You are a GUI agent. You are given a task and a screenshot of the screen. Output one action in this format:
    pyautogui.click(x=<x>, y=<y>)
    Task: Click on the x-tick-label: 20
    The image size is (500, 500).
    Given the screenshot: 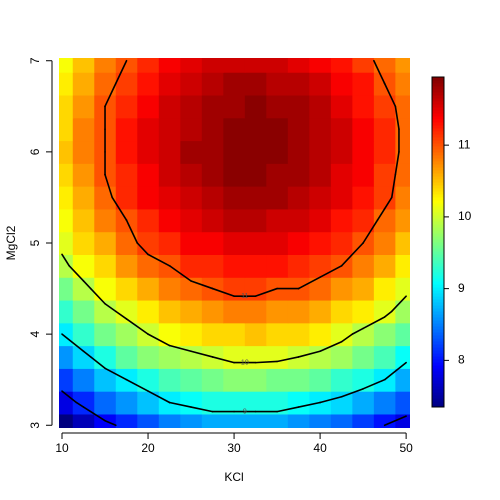 What is the action you would take?
    pyautogui.click(x=148, y=448)
    